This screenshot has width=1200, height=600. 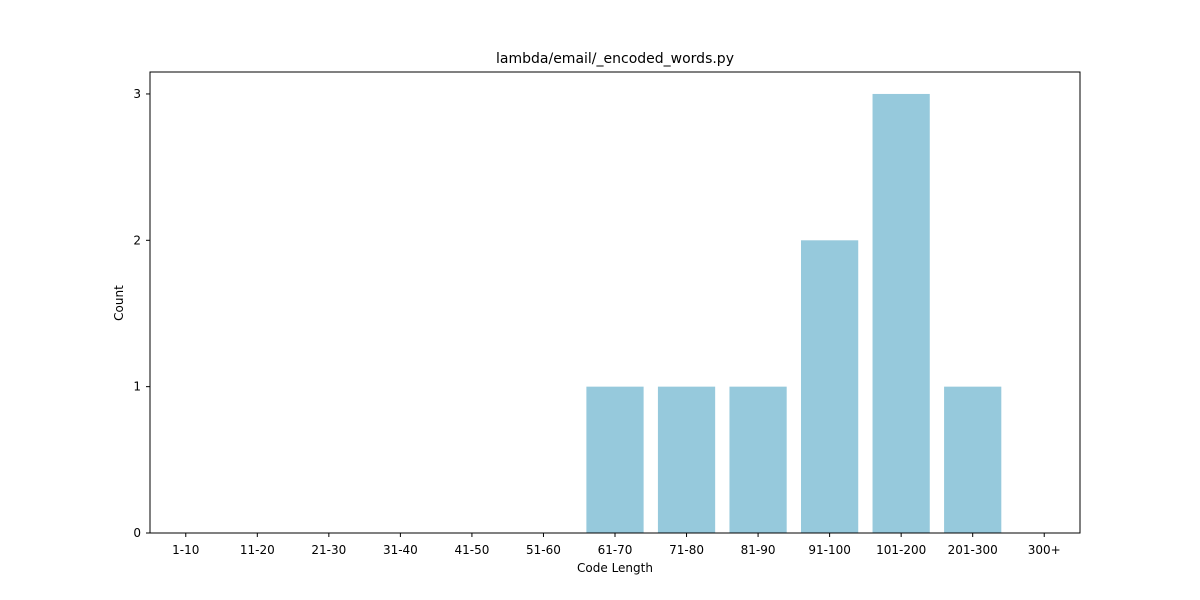 I want to click on x-tick-label: 71-80, so click(x=686, y=550).